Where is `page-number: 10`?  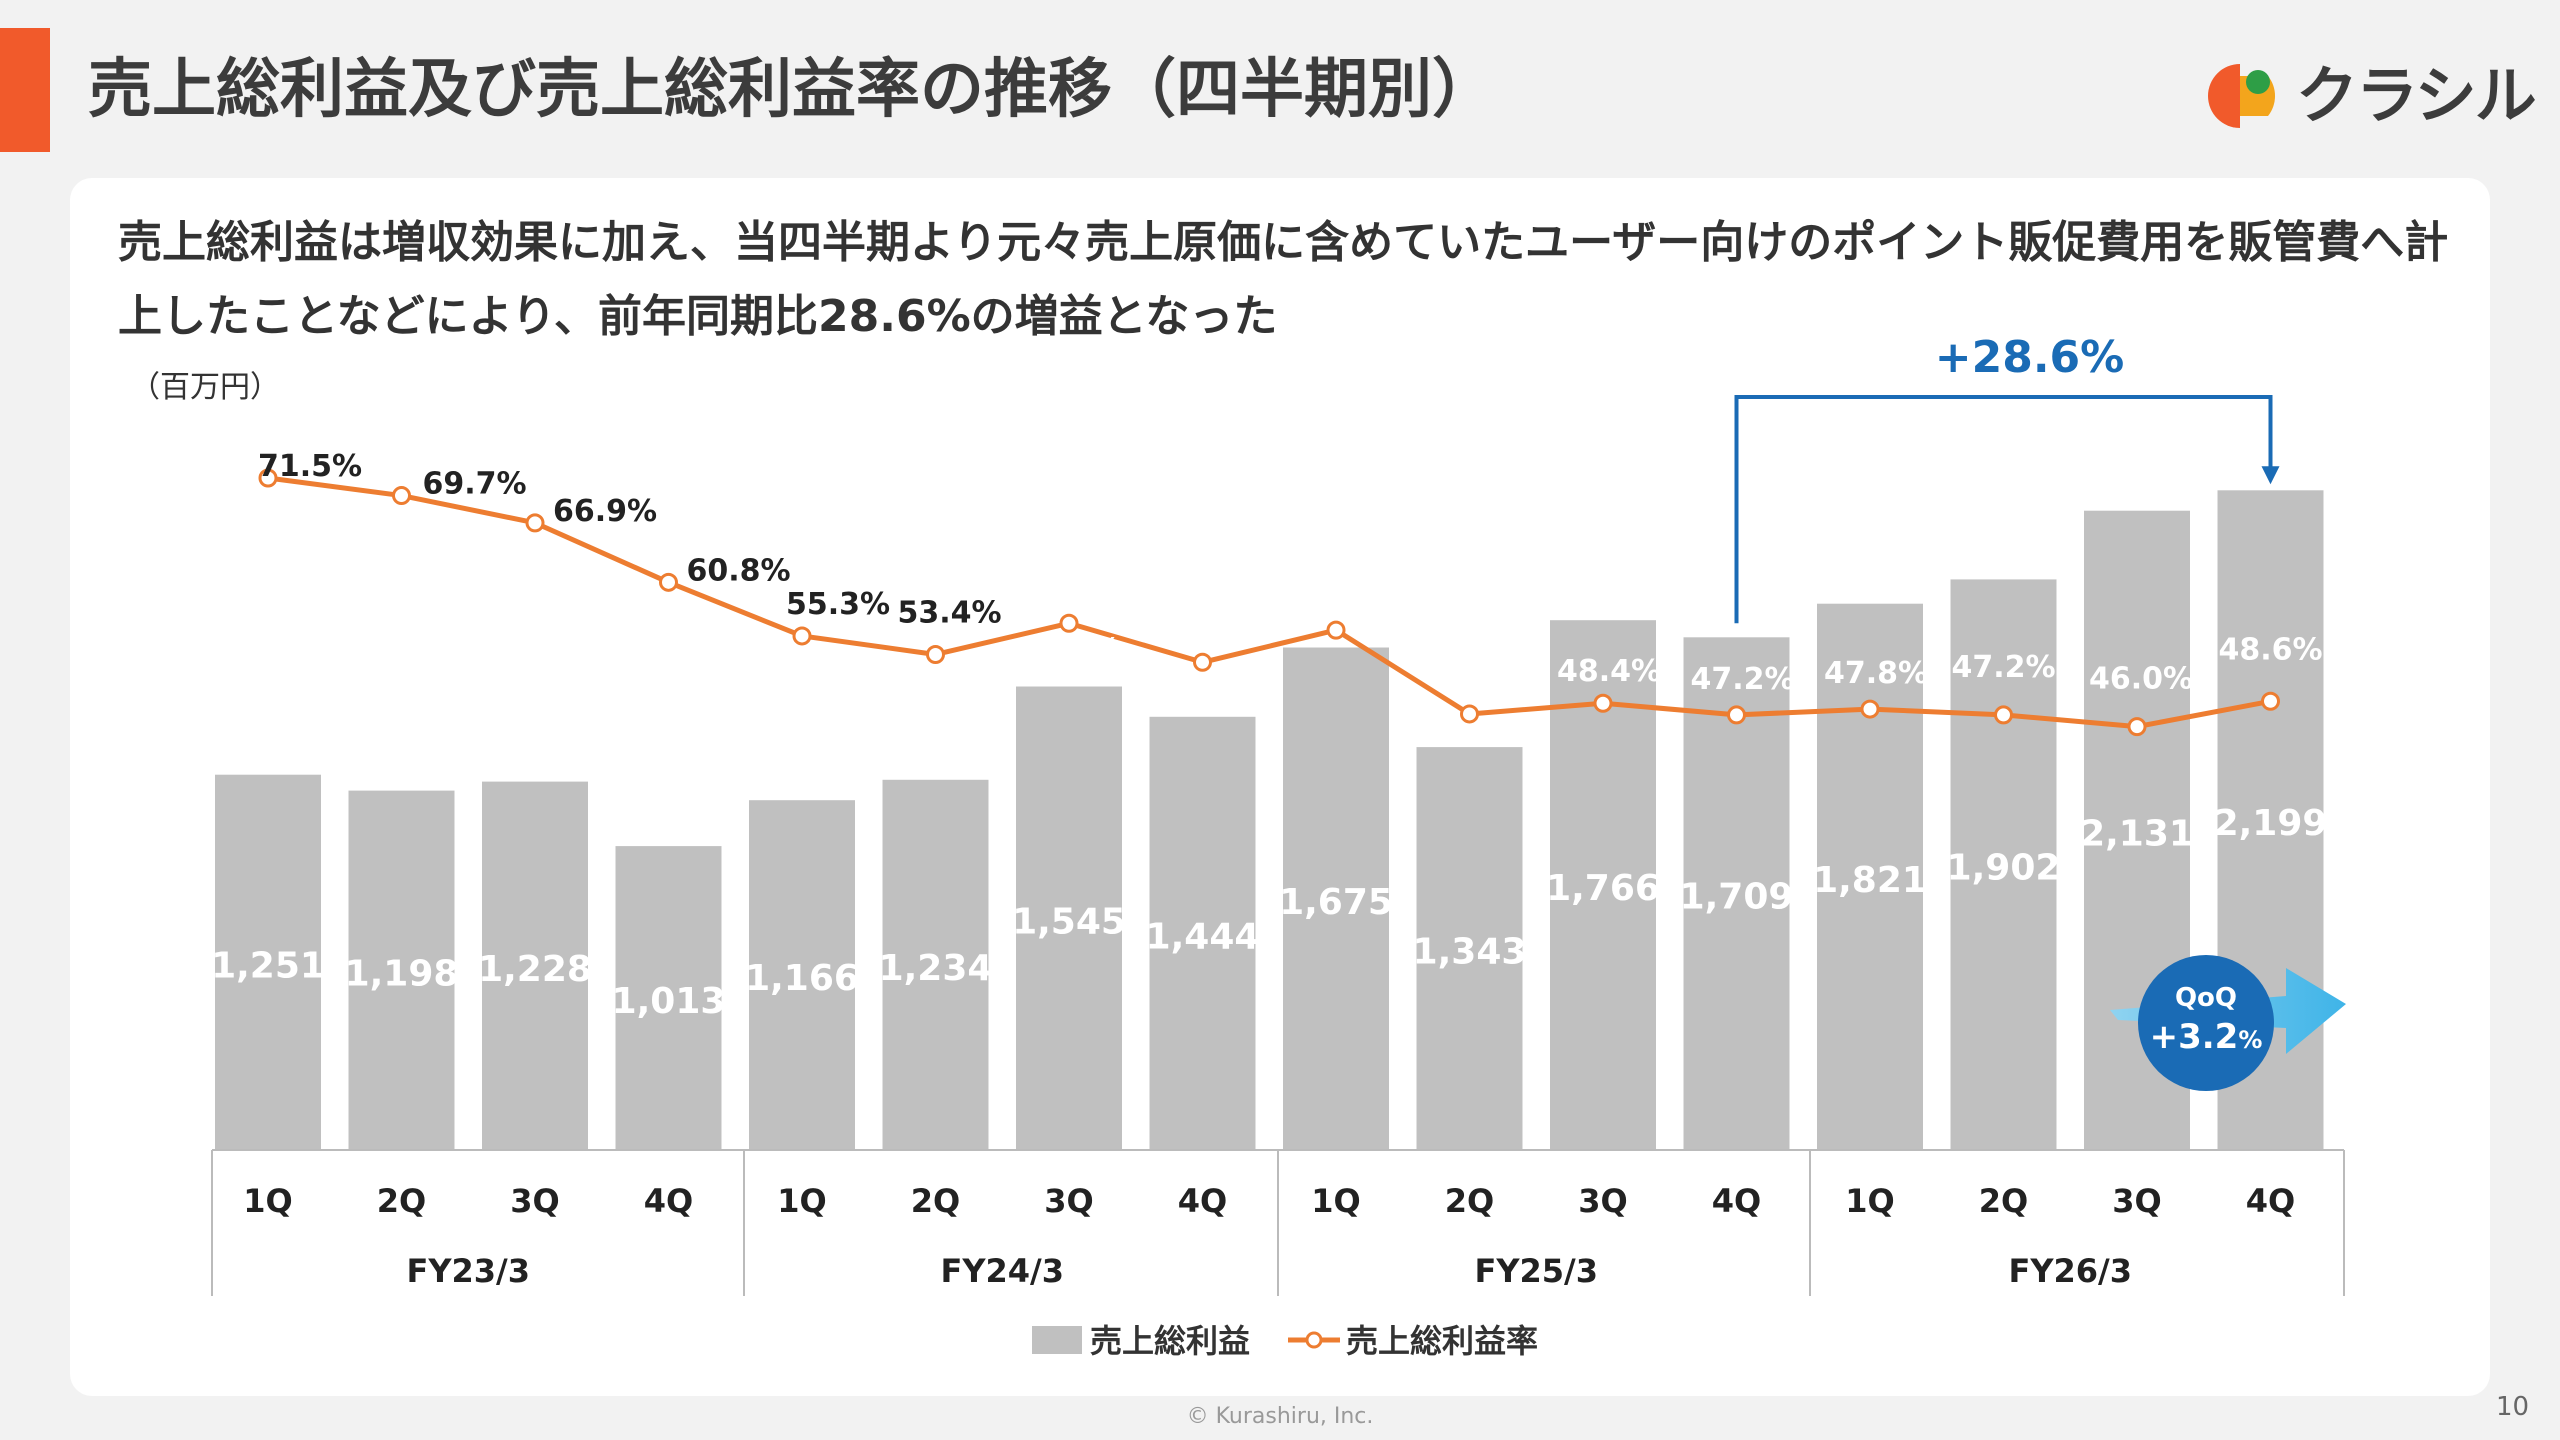 page-number: 10 is located at coordinates (2513, 1407).